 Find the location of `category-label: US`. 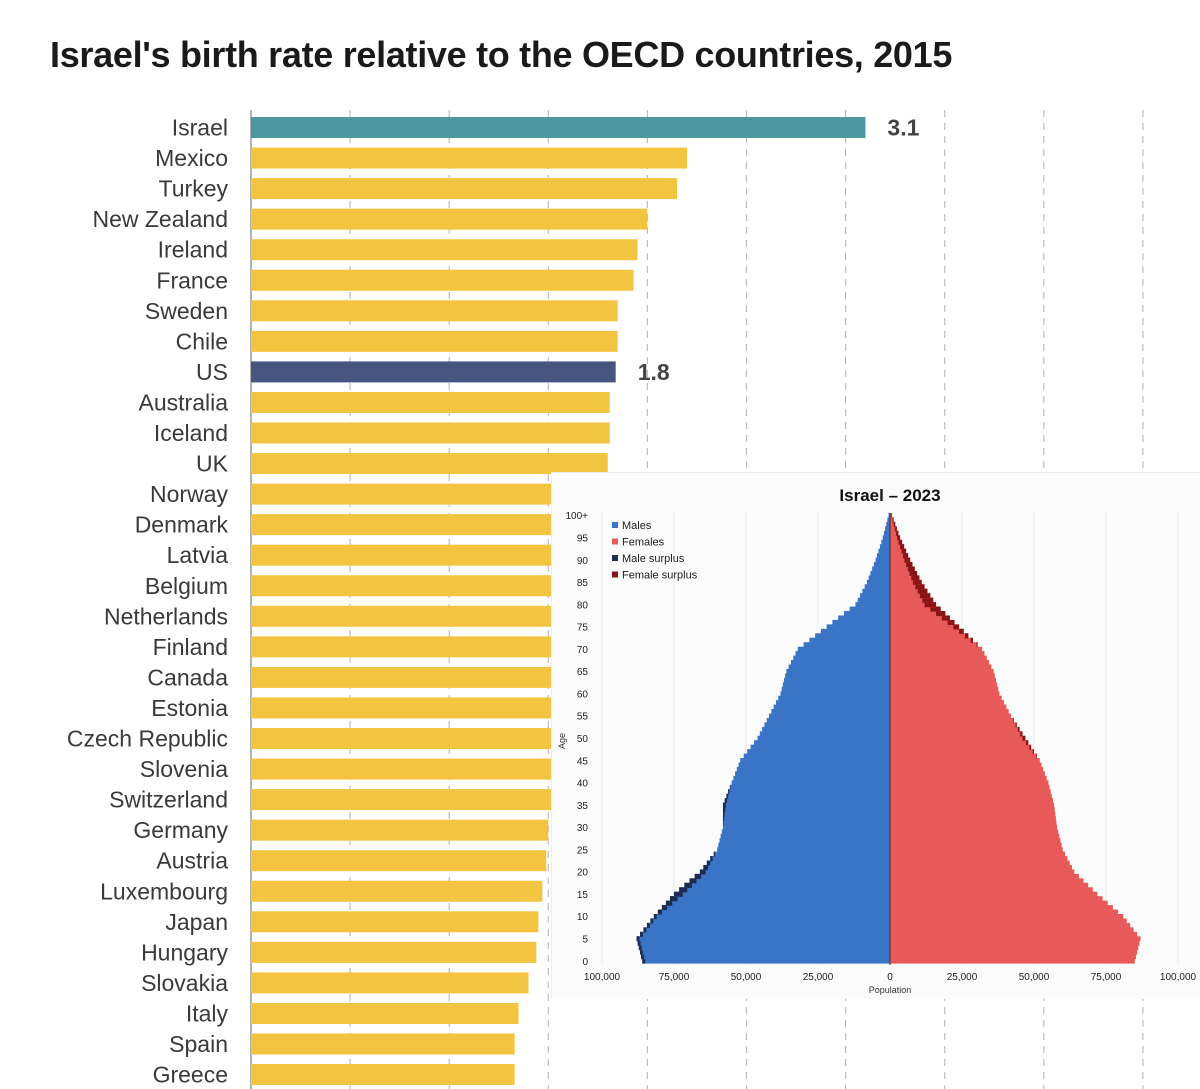

category-label: US is located at coordinates (212, 372).